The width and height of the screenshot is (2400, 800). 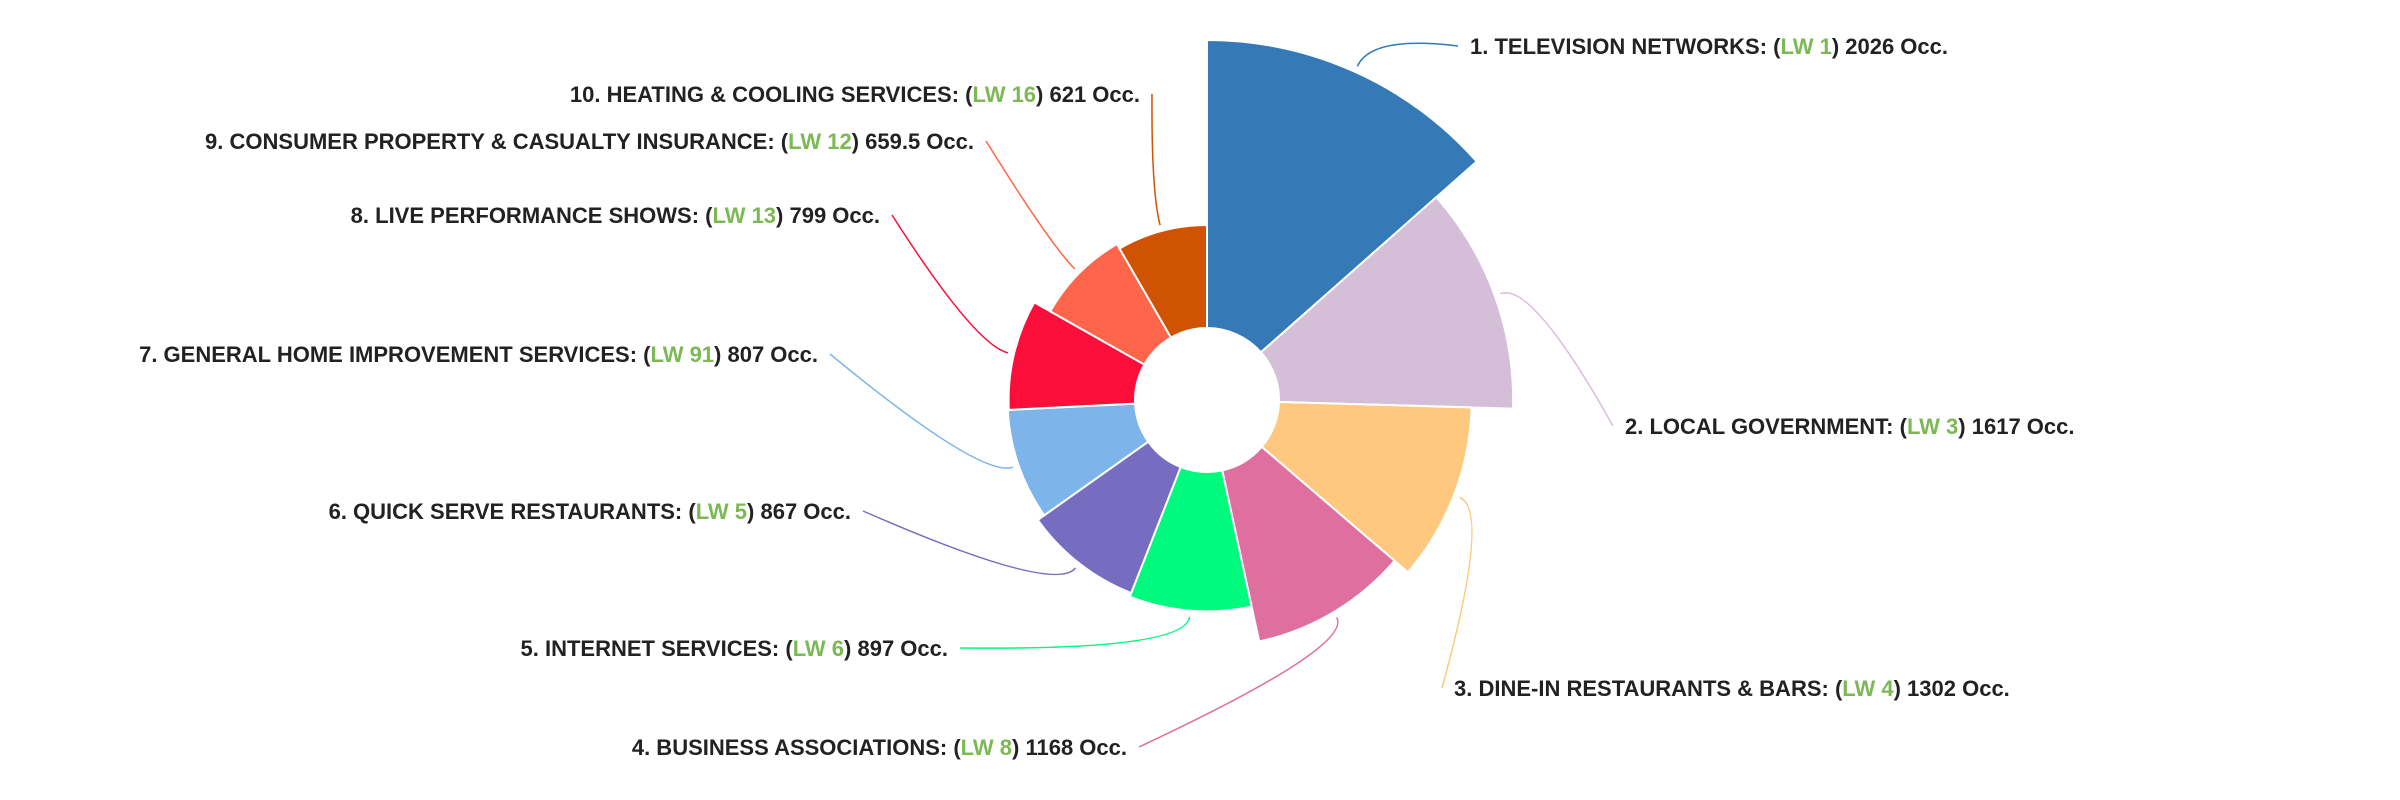 I want to click on slice-name: 3. DINE-IN RESTAURANTS & BARS: (, so click(x=1648, y=688).